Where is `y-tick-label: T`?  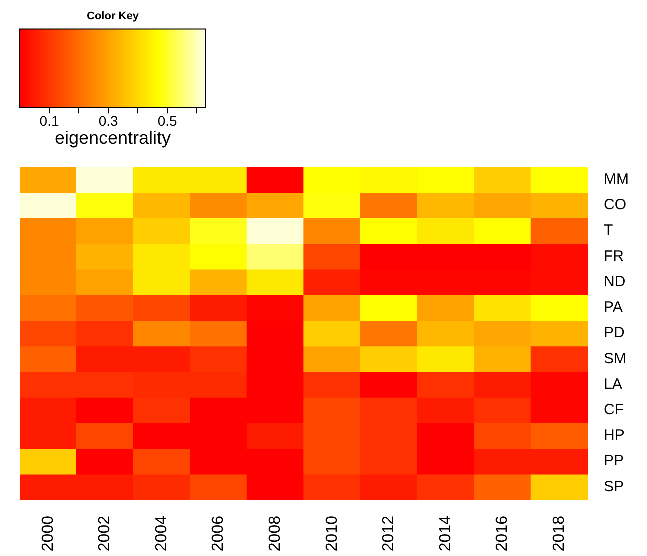
y-tick-label: T is located at coordinates (609, 231).